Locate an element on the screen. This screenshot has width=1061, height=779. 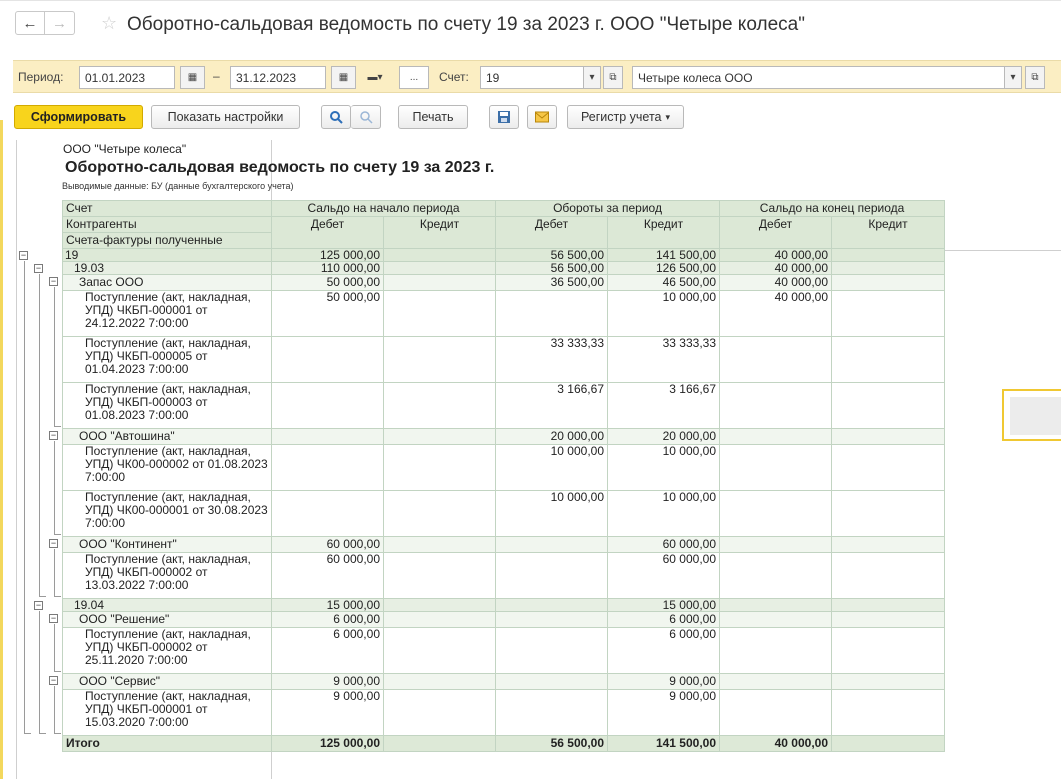
turnover-debit-cell: 3 166,67 is located at coordinates (551, 405).